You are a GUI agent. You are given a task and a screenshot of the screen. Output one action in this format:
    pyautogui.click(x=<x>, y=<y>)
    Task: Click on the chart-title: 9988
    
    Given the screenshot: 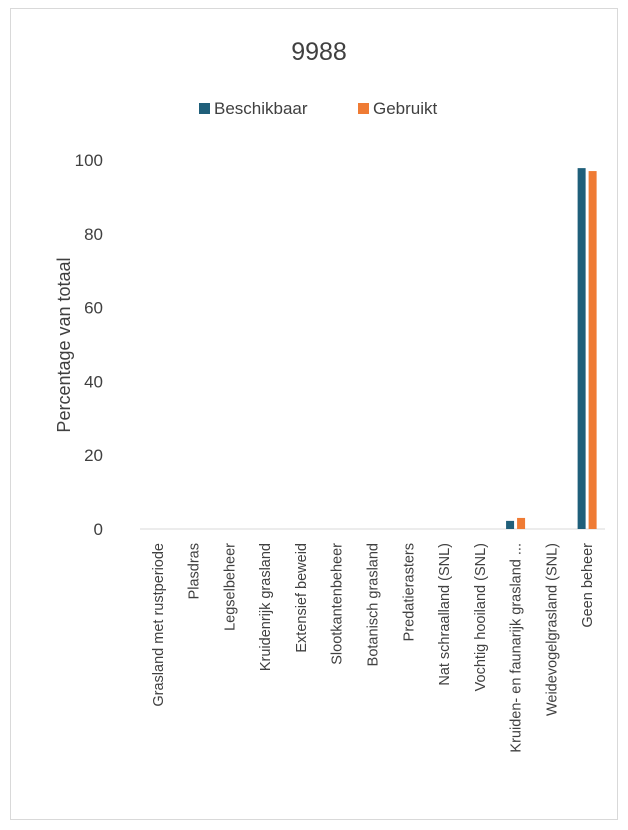 What is the action you would take?
    pyautogui.click(x=319, y=52)
    